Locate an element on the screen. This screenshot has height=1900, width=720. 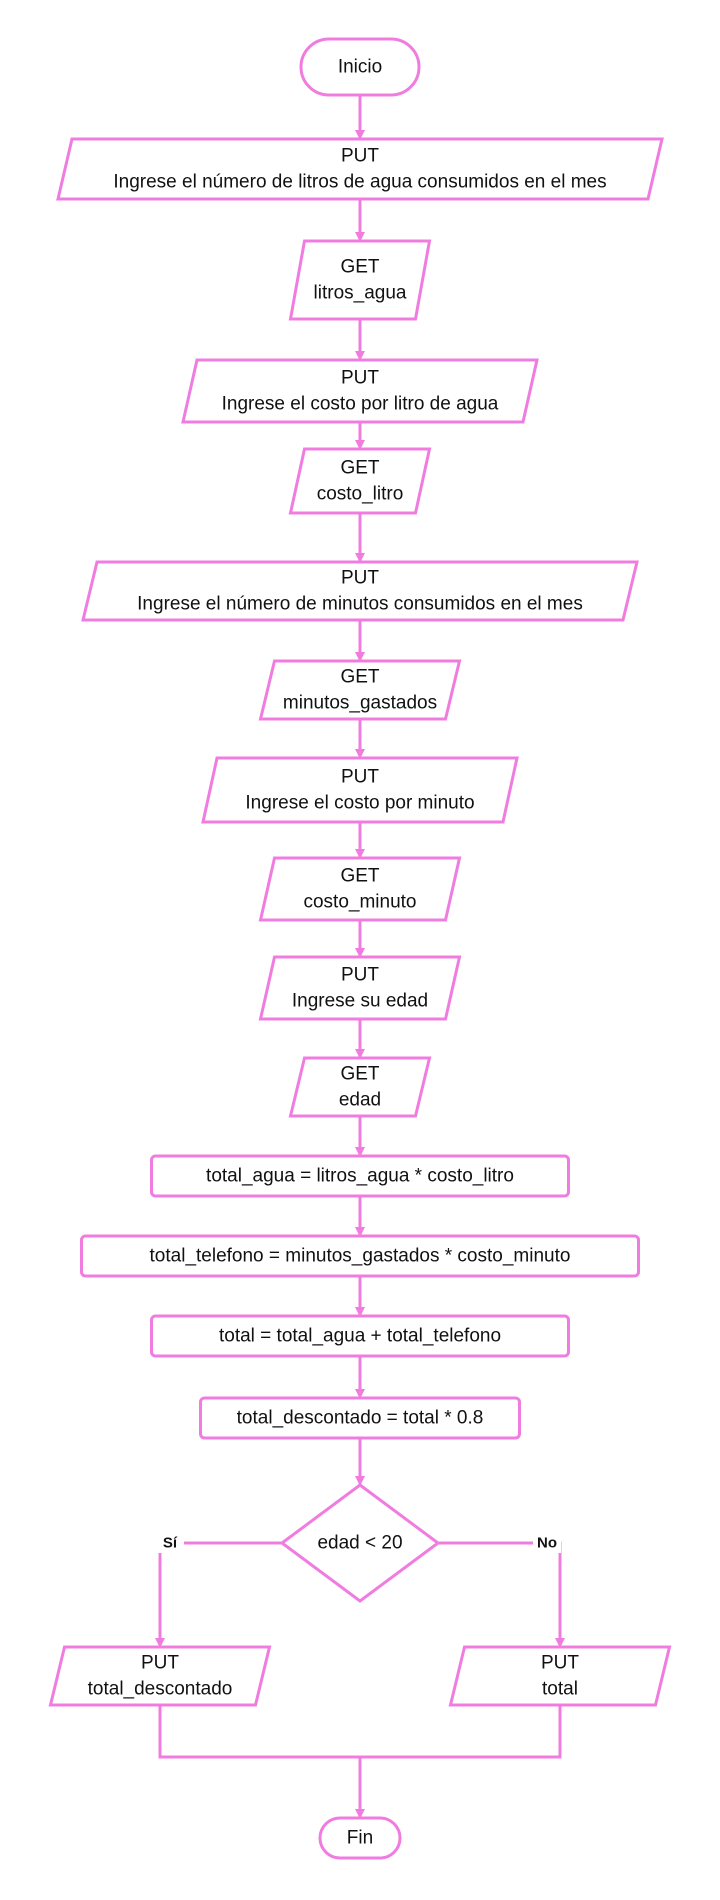
decision-node: edad < 20 is located at coordinates (360, 1543).